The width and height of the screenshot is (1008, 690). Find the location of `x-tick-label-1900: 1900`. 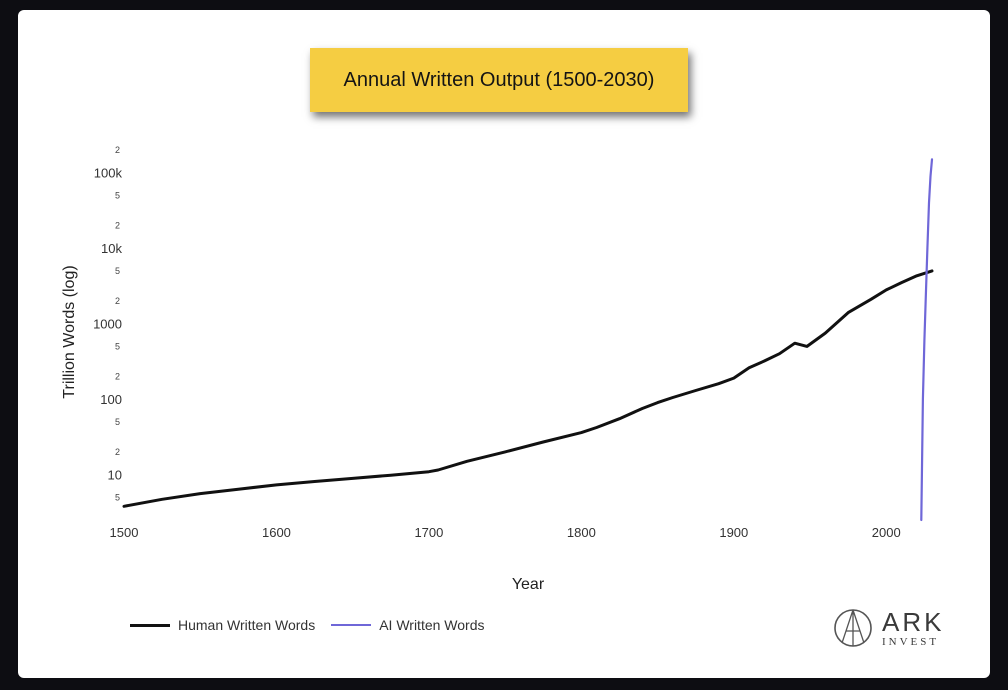

x-tick-label-1900: 1900 is located at coordinates (733, 532).